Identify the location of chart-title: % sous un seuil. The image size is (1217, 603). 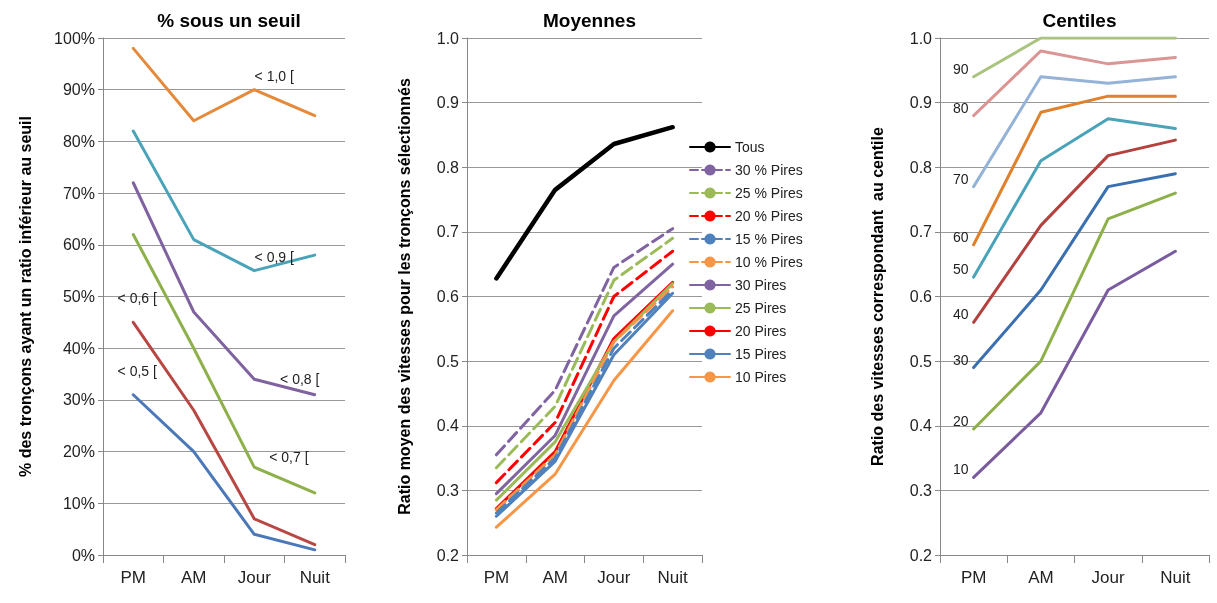
(229, 20).